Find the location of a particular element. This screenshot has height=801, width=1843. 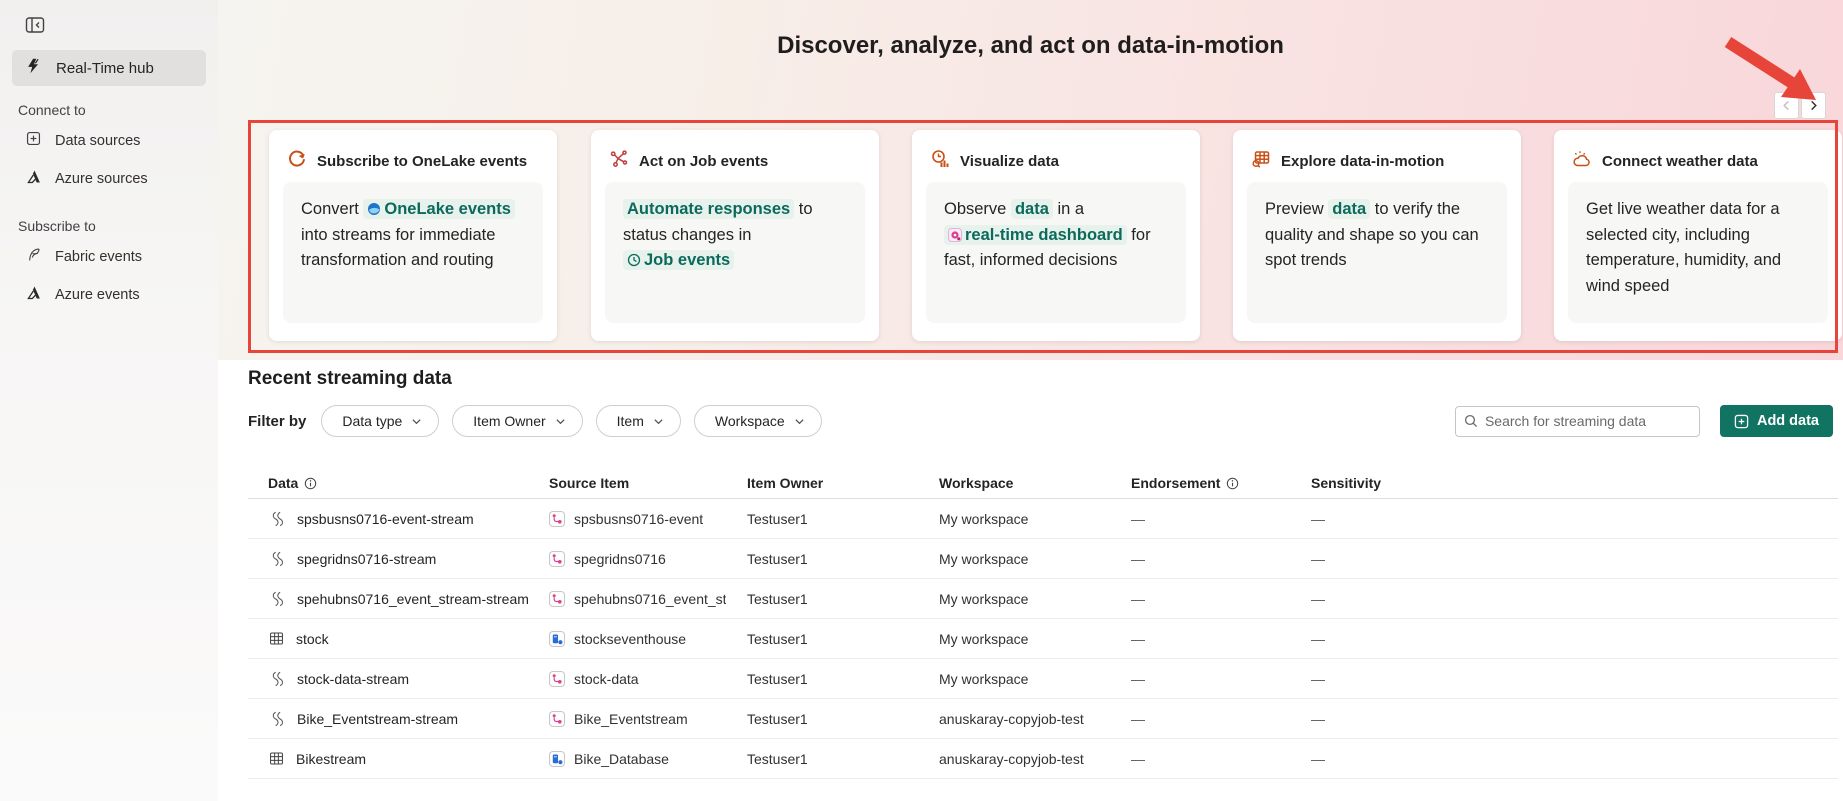

eventhouse-icon is located at coordinates (557, 758).